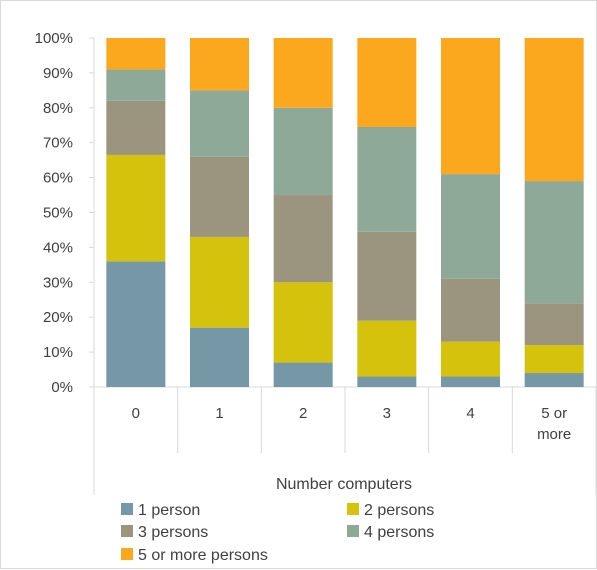  What do you see at coordinates (62, 387) in the screenshot?
I see `y-tick-label: 0%` at bounding box center [62, 387].